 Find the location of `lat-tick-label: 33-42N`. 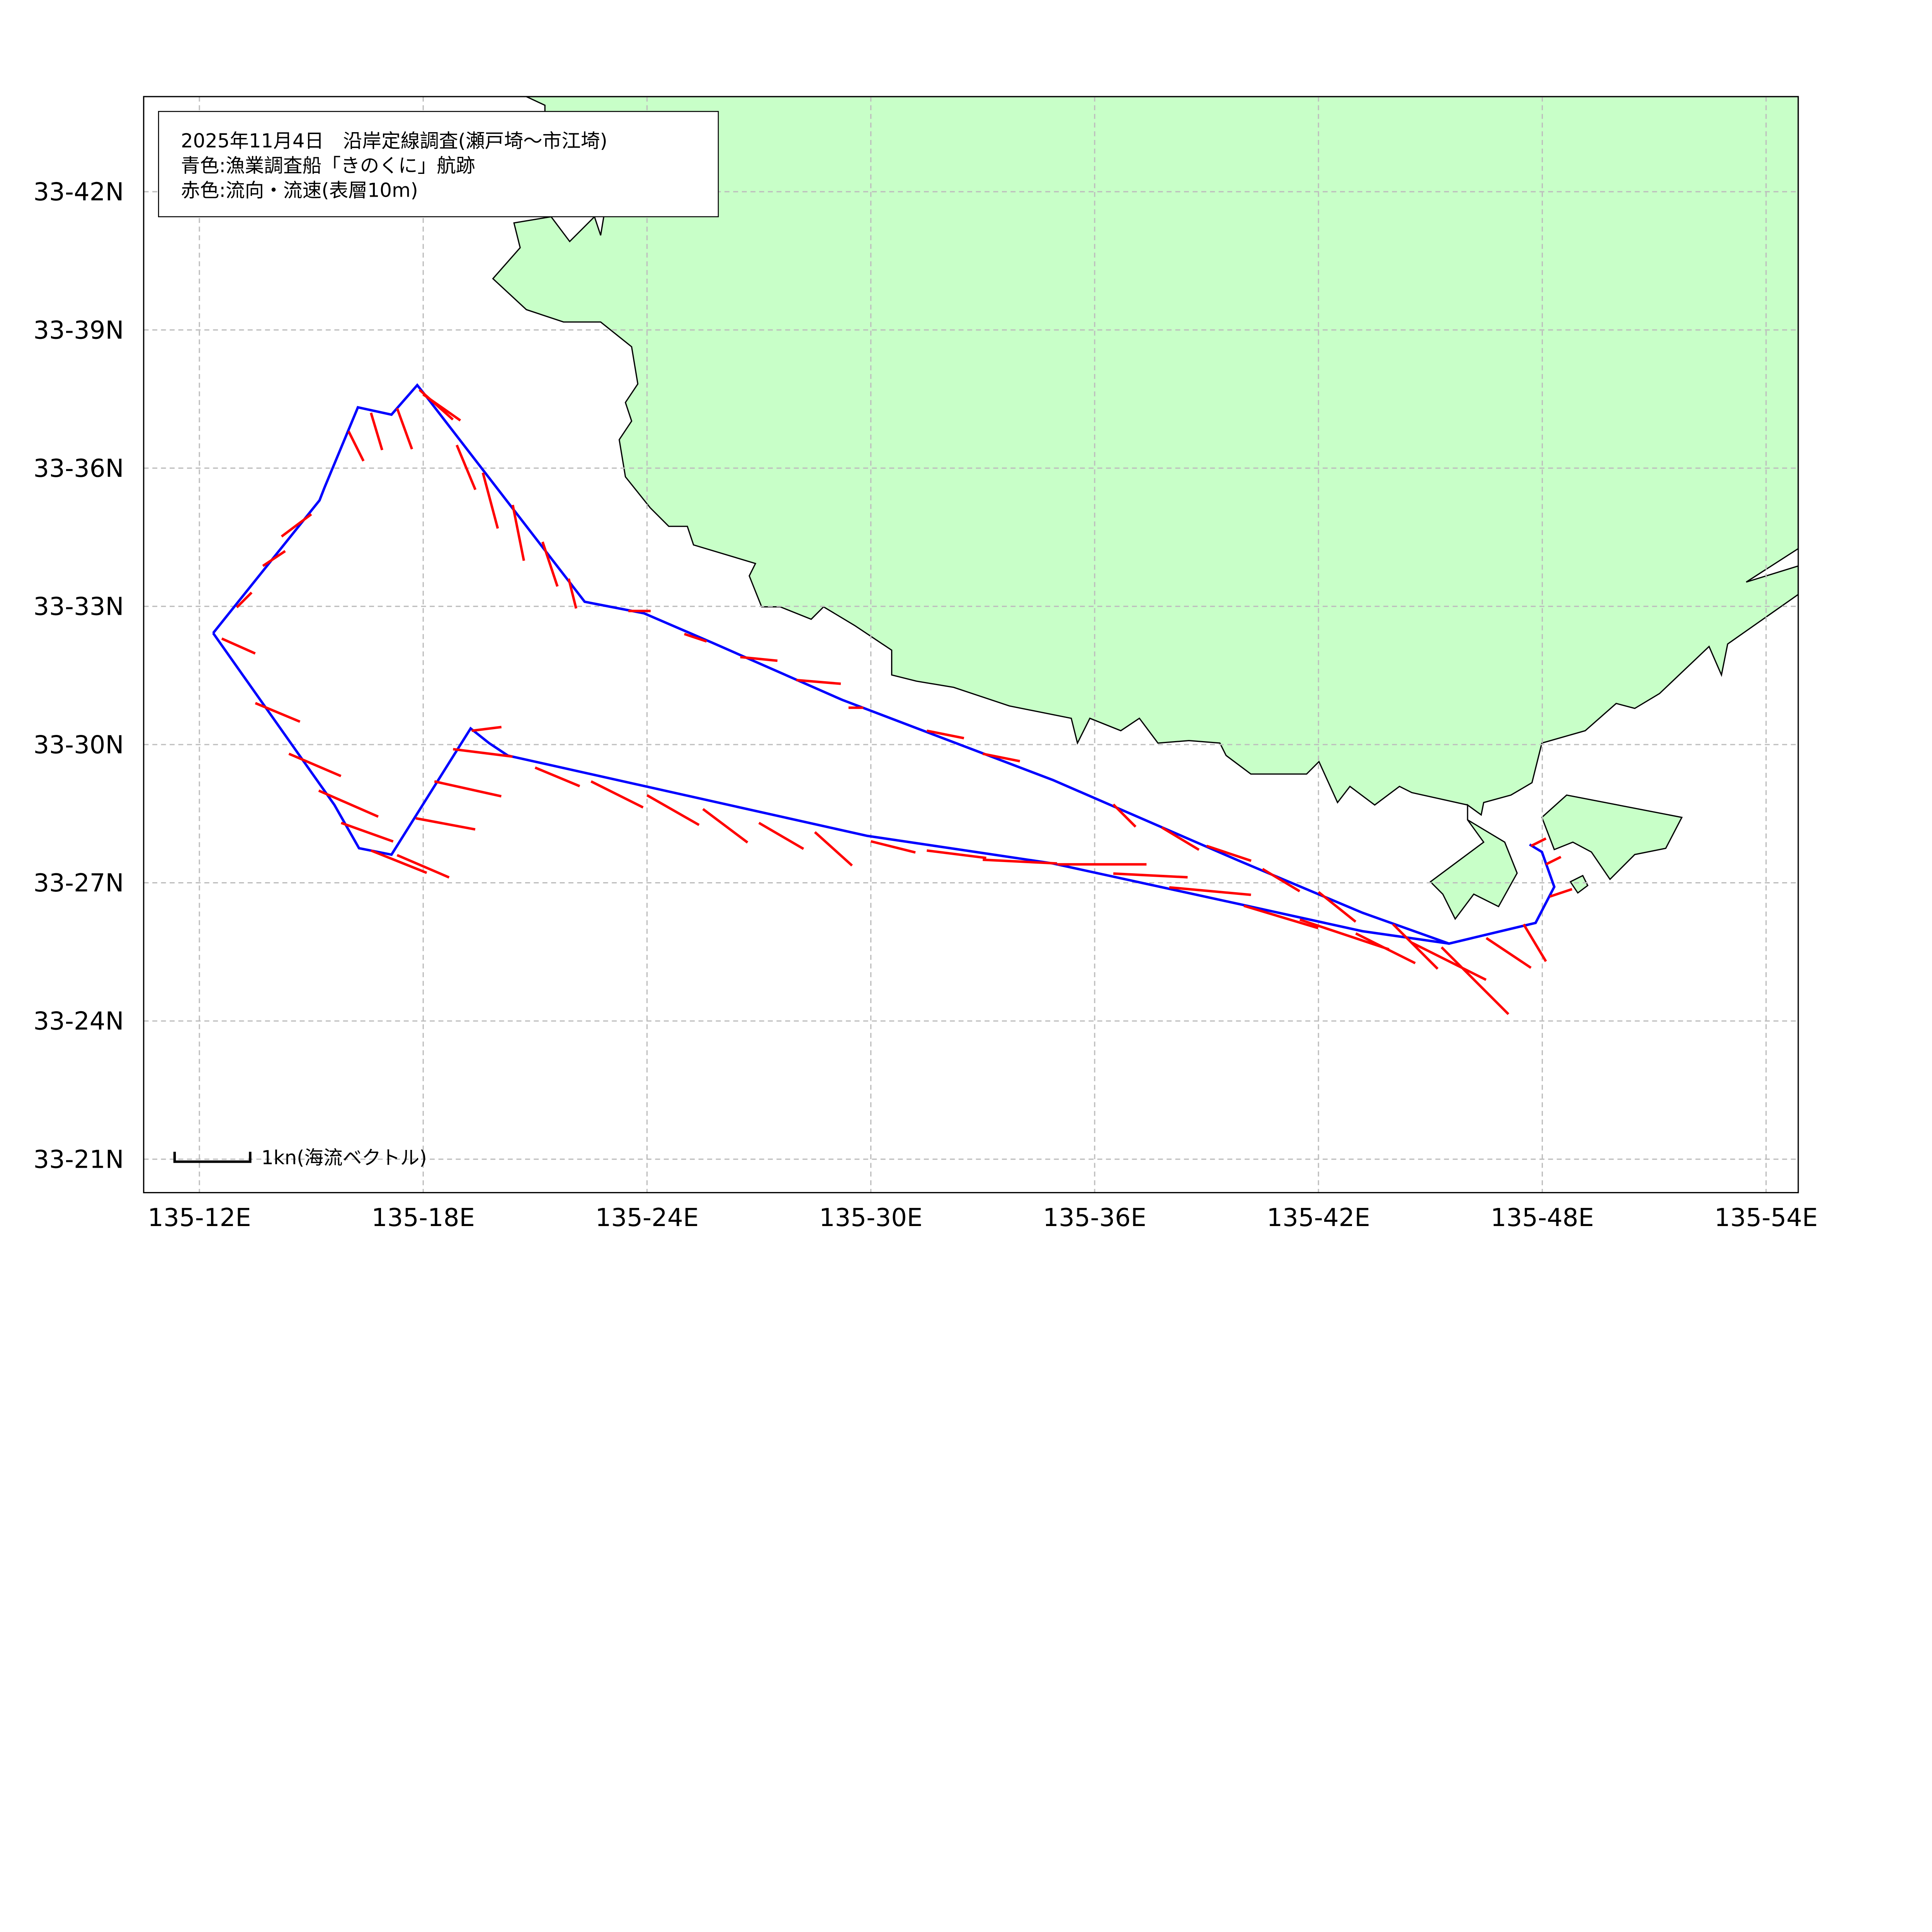

lat-tick-label: 33-42N is located at coordinates (78, 192).